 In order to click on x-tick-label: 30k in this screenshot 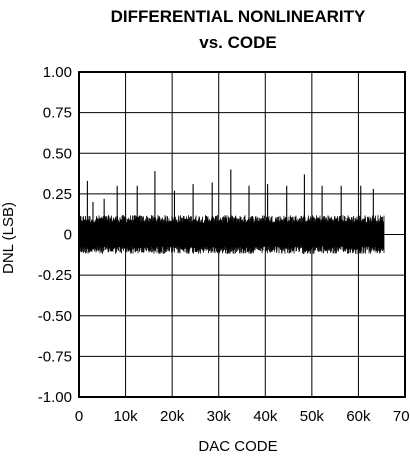, I will do `click(219, 416)`.